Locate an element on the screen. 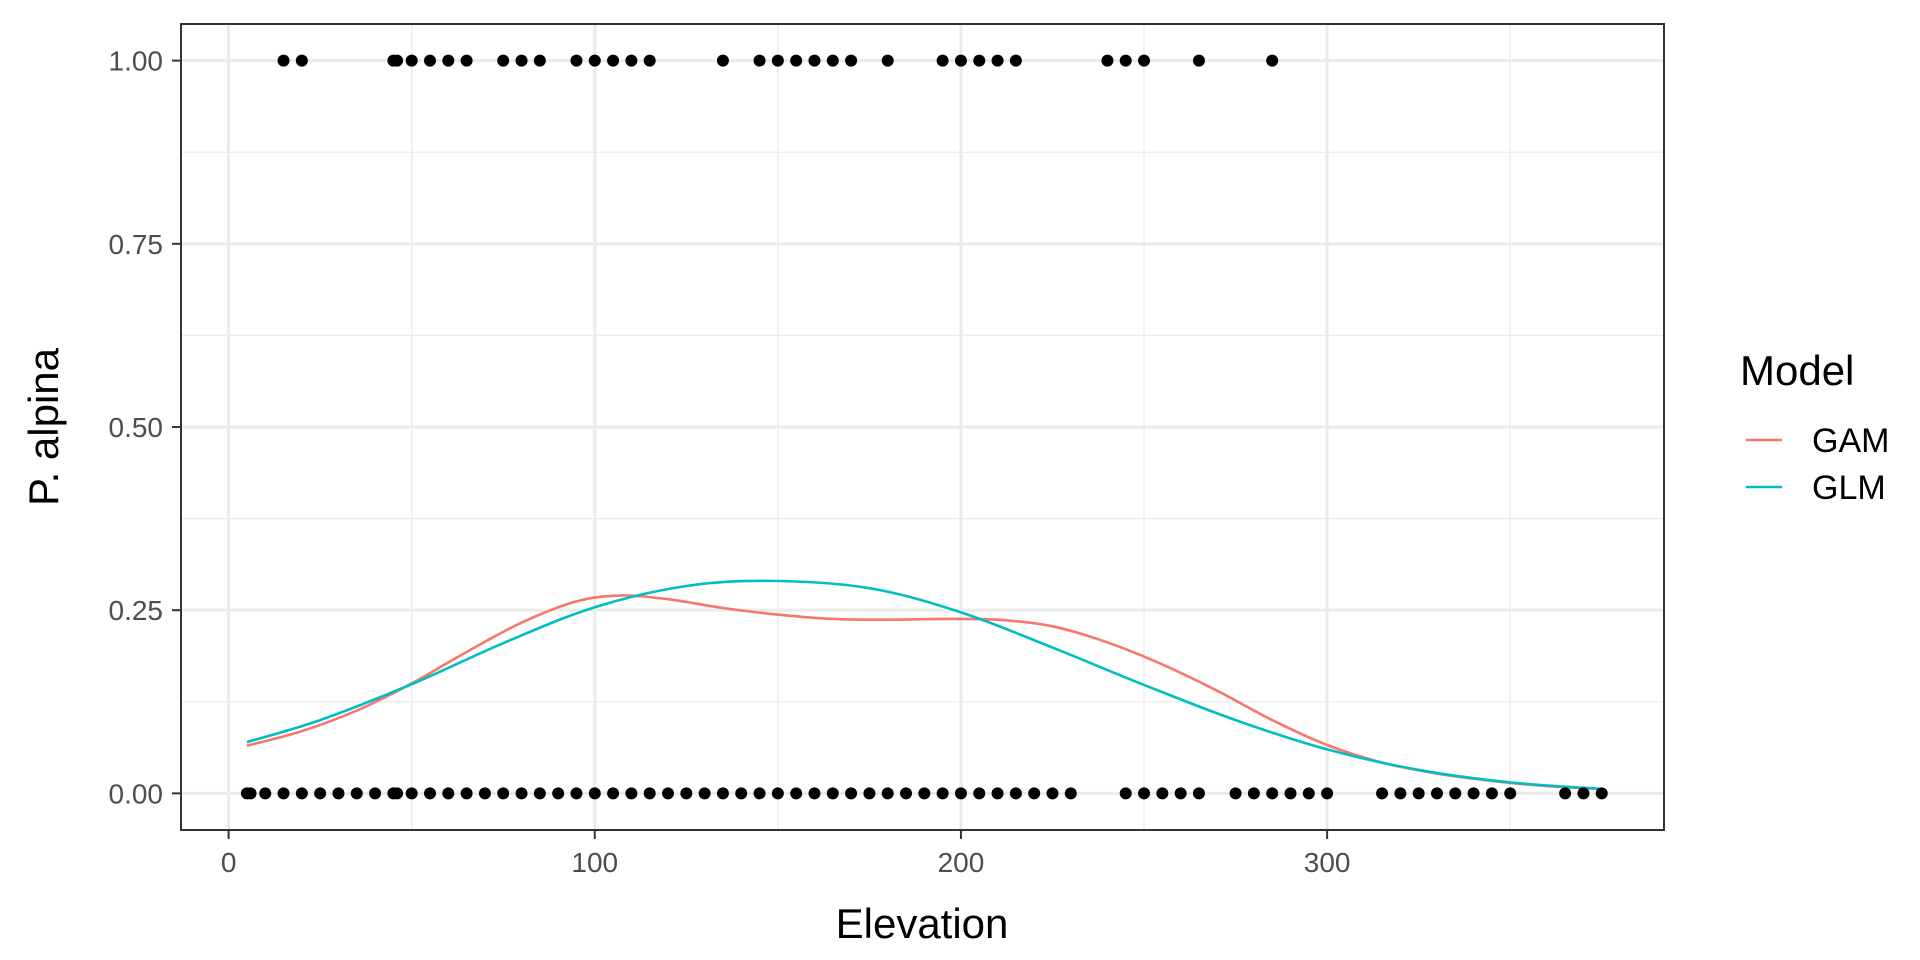  x-tick-label-2: 200 is located at coordinates (961, 862).